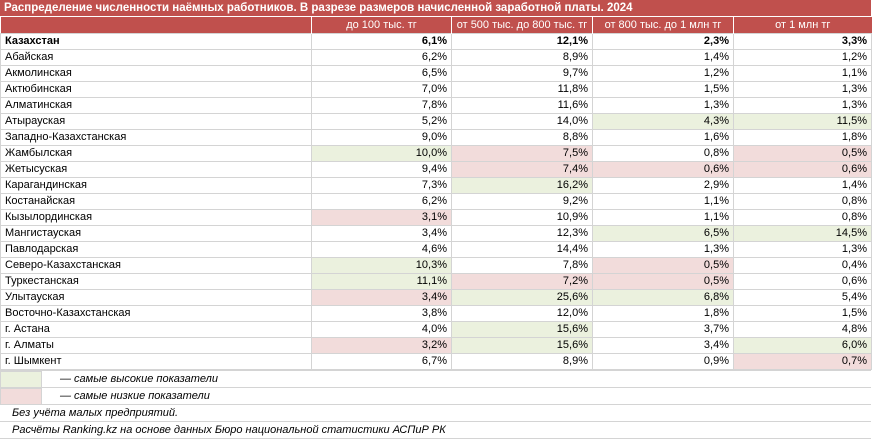 Image resolution: width=872 pixels, height=439 pixels. Describe the element at coordinates (156, 345) in the screenshot. I see `region-name: г. Алматы` at that location.